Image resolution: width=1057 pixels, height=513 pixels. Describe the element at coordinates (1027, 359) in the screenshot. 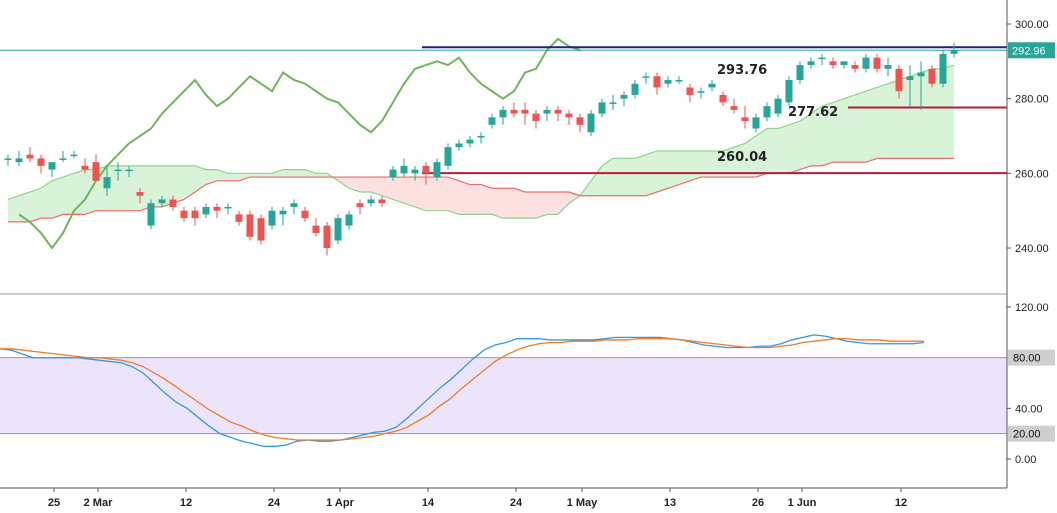

I see `band-level-tag-label: 80.00` at that location.